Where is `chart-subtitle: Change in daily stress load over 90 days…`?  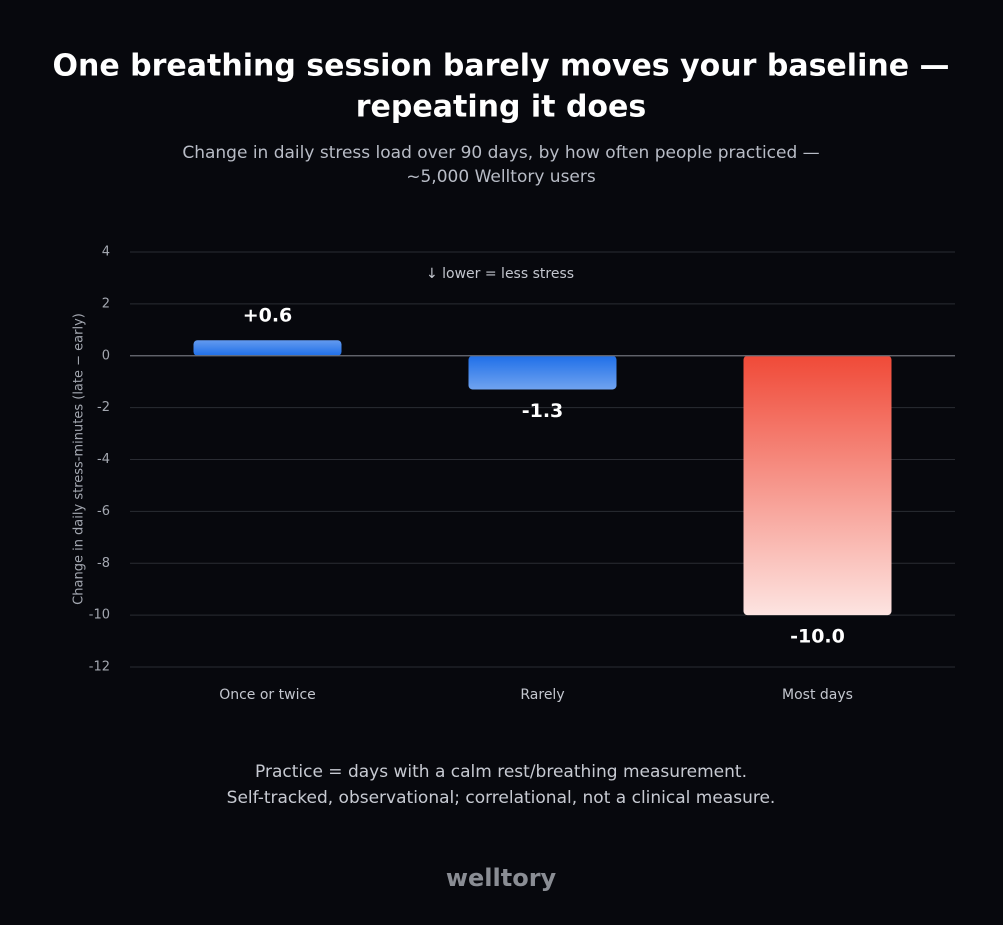 chart-subtitle: Change in daily stress load over 90 days… is located at coordinates (500, 153).